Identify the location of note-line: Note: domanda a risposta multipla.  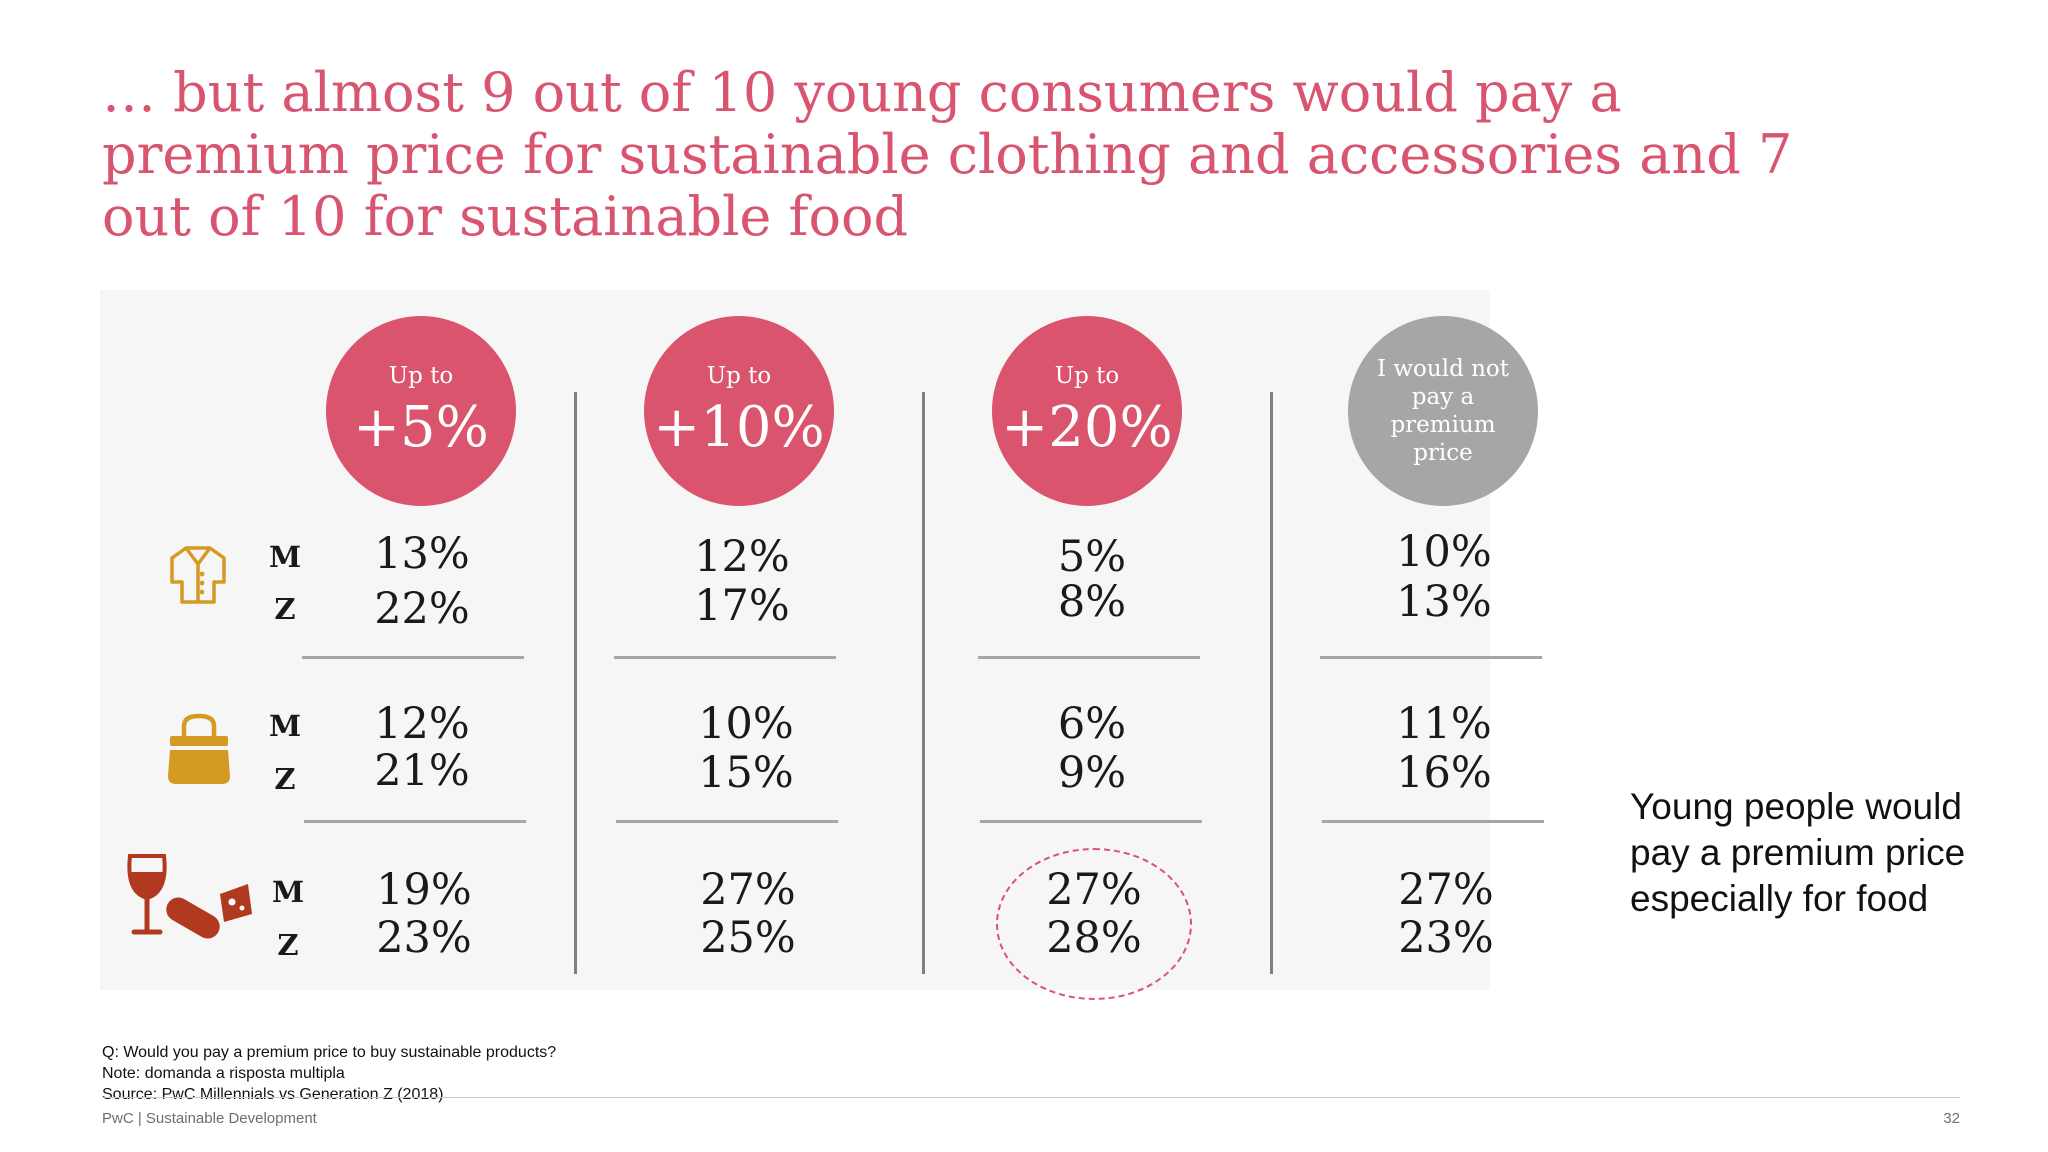
(223, 1073).